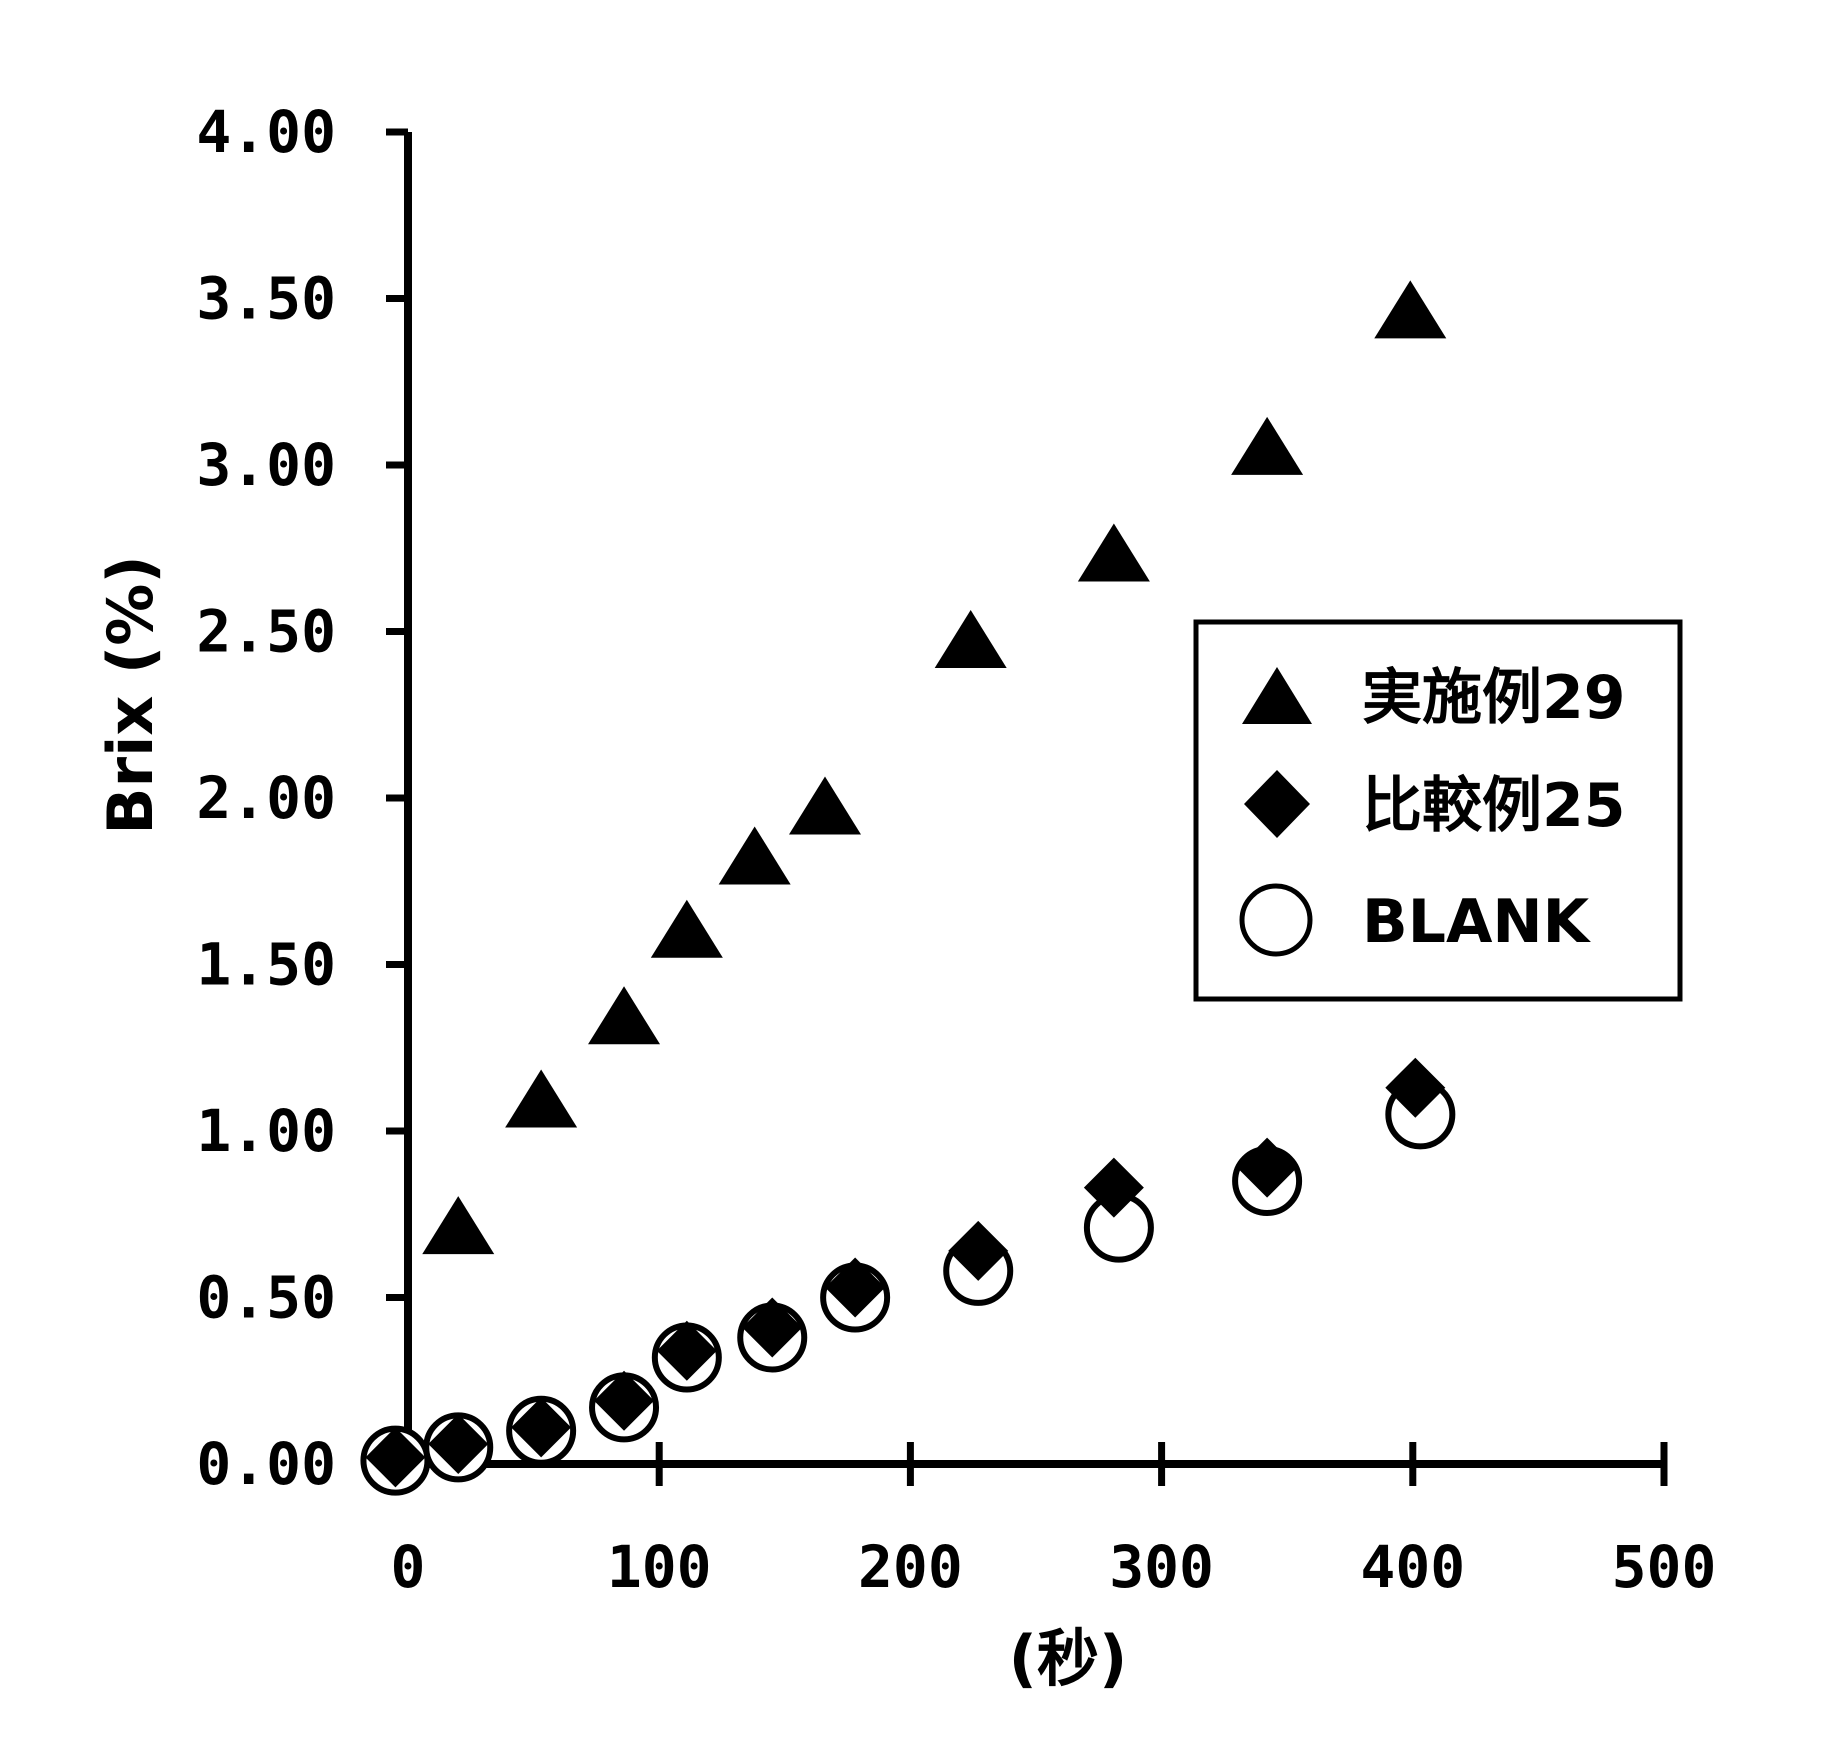 The image size is (1832, 1739). I want to click on legend: 実施例29 比較例25 BLANK, so click(1438, 810).